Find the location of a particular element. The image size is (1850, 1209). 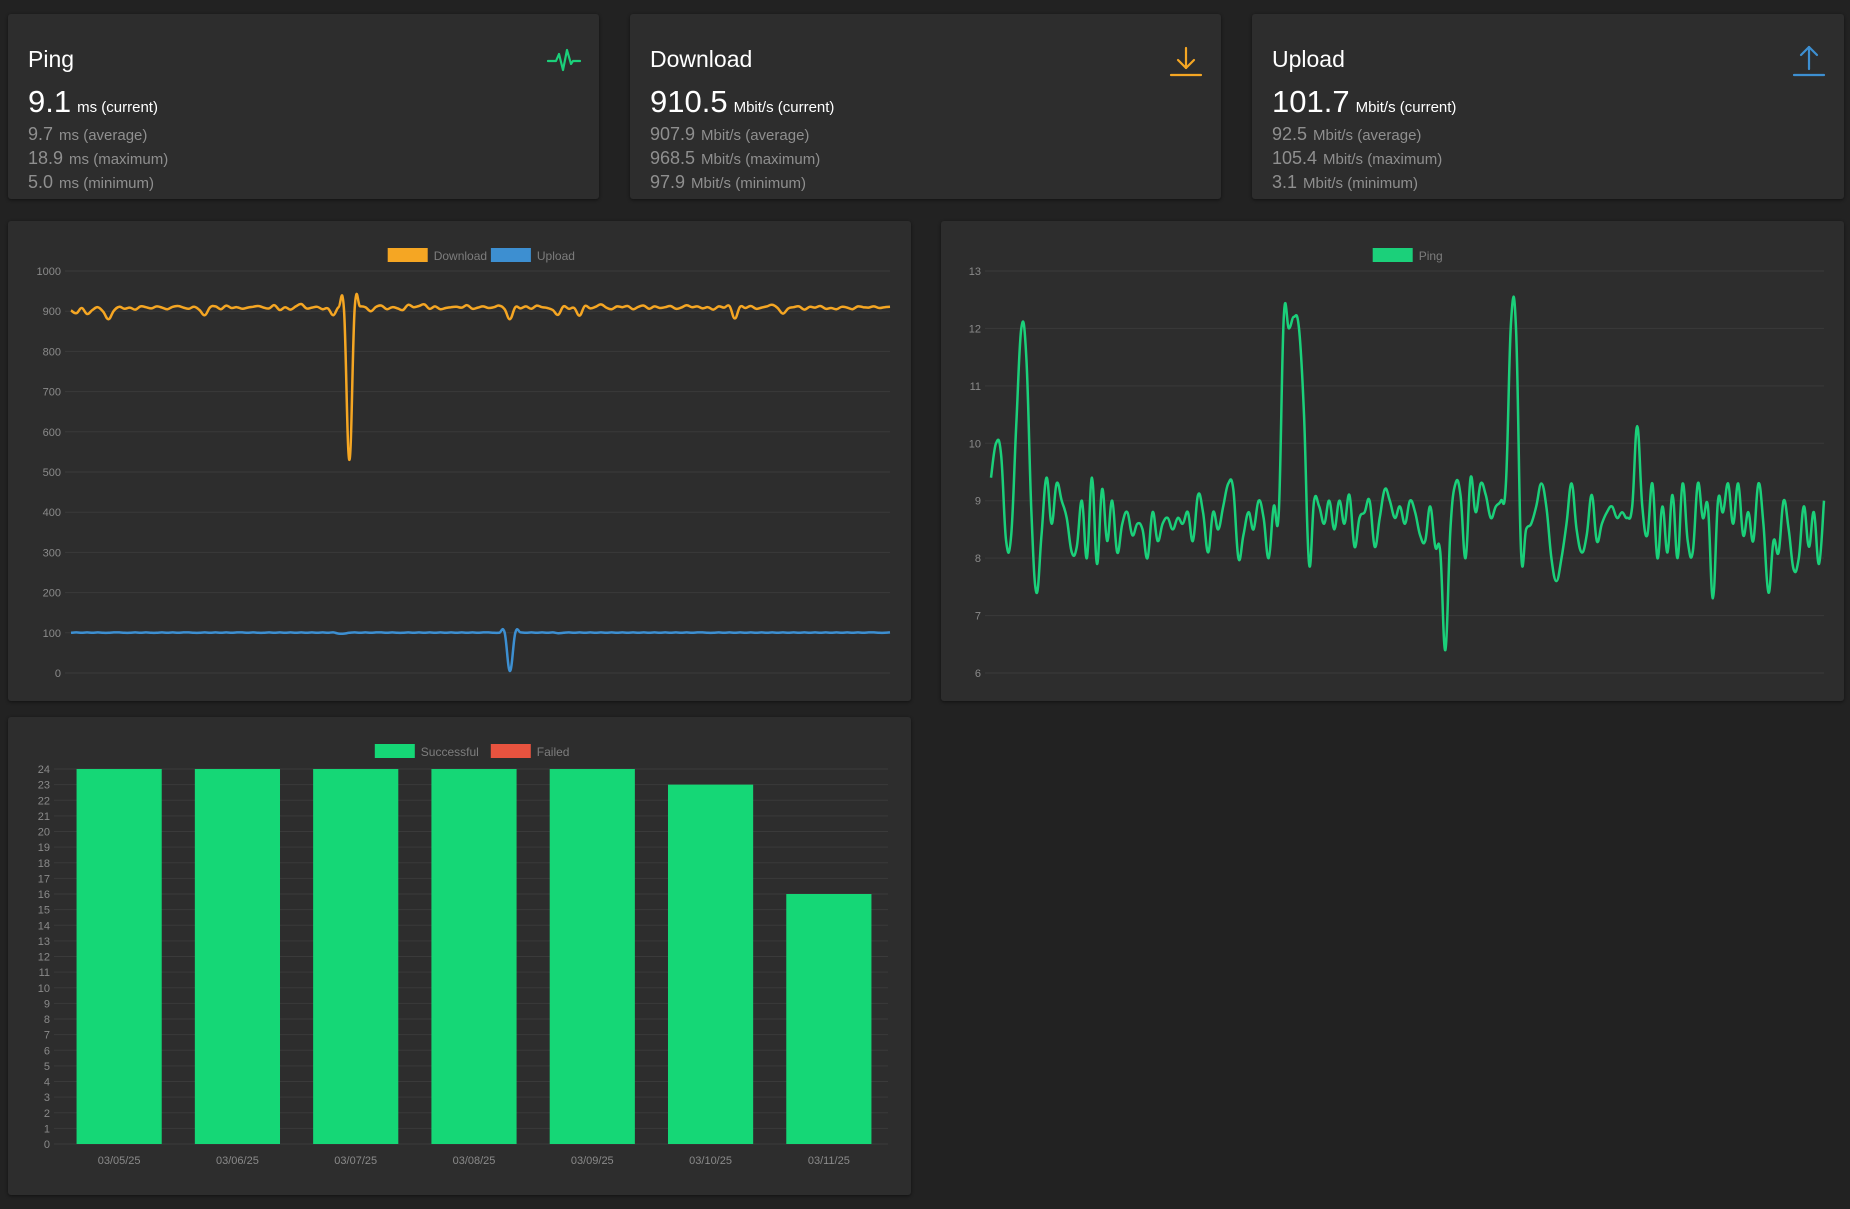

download-average: 907.9 Mbit/s (average) is located at coordinates (730, 134).